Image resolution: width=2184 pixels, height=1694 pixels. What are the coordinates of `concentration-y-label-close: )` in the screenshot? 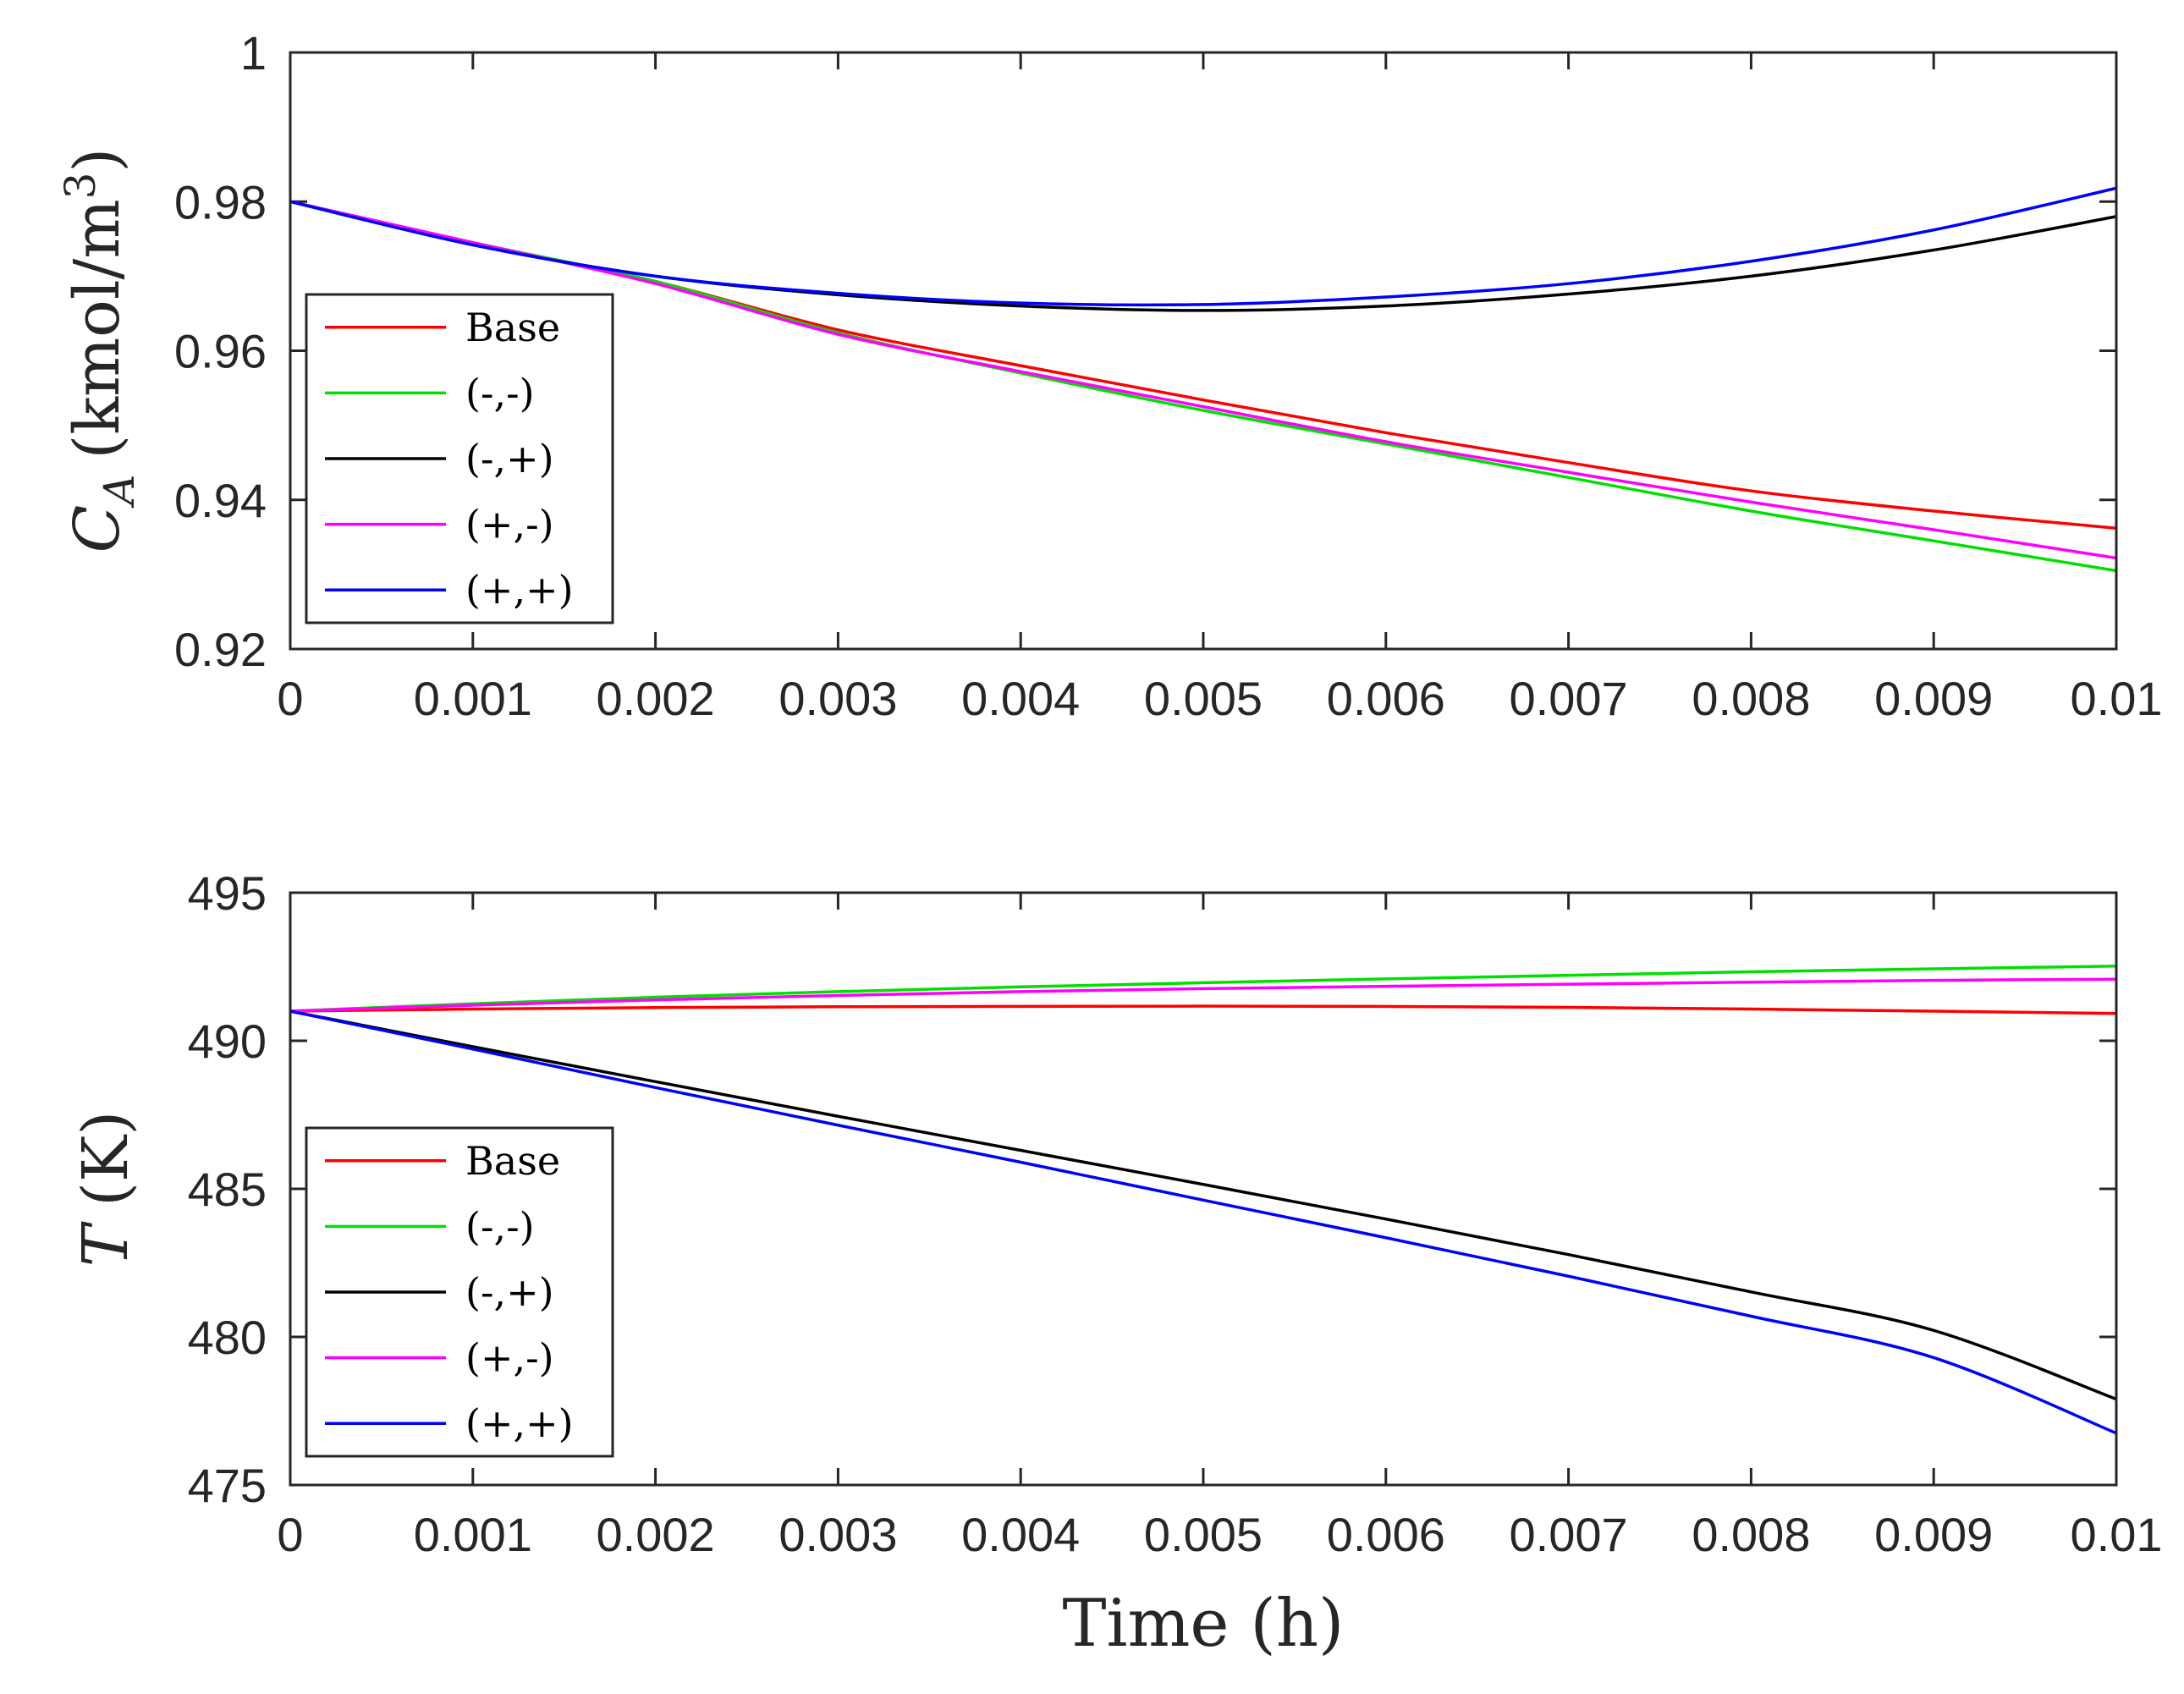 It's located at (97, 160).